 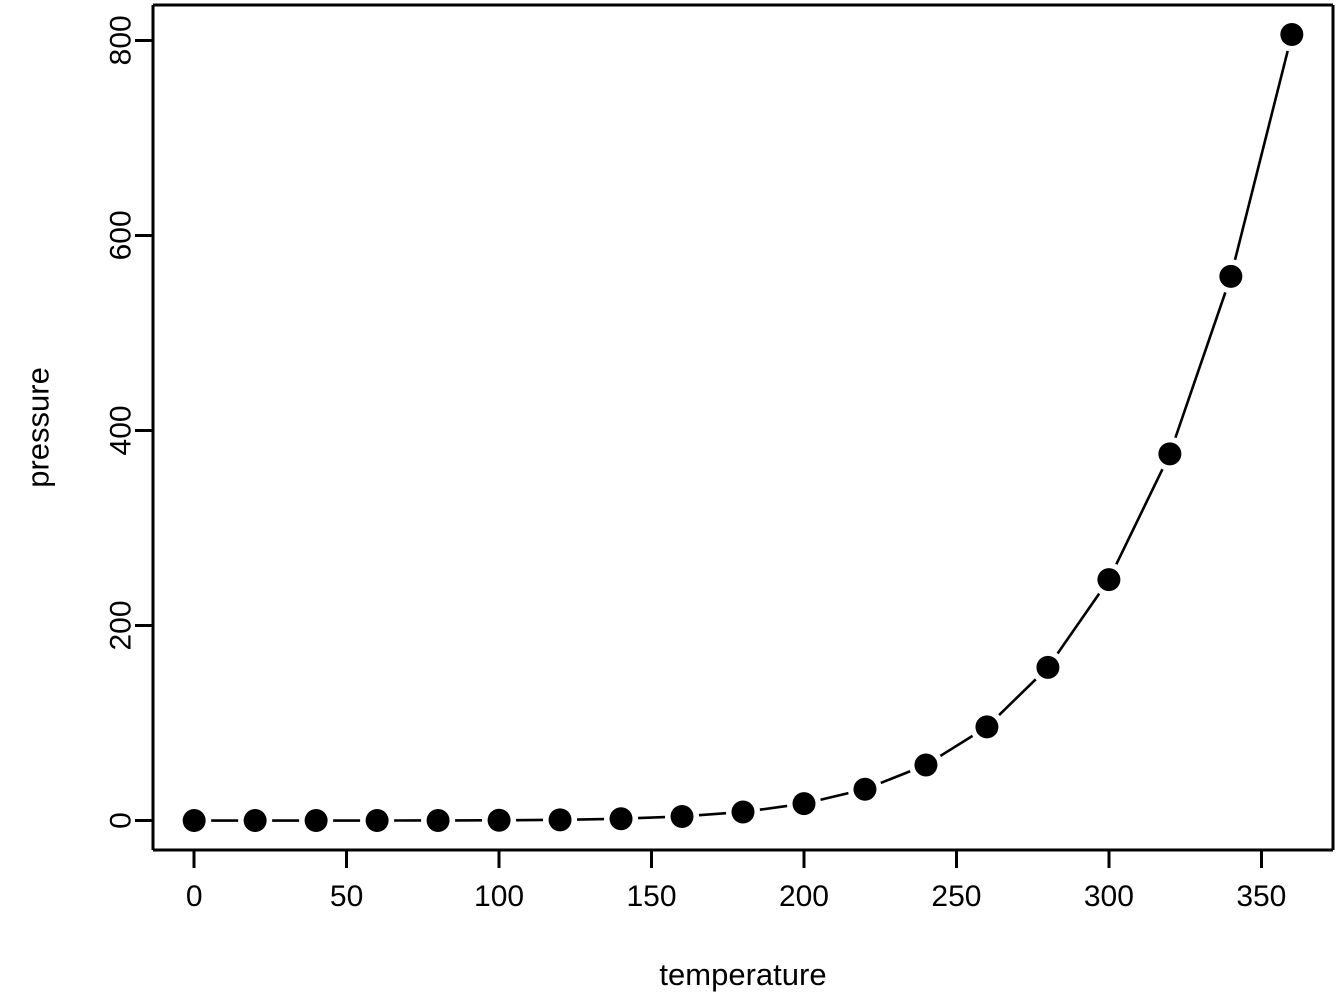 What do you see at coordinates (121, 820) in the screenshot?
I see `y-tick-label-0: 0` at bounding box center [121, 820].